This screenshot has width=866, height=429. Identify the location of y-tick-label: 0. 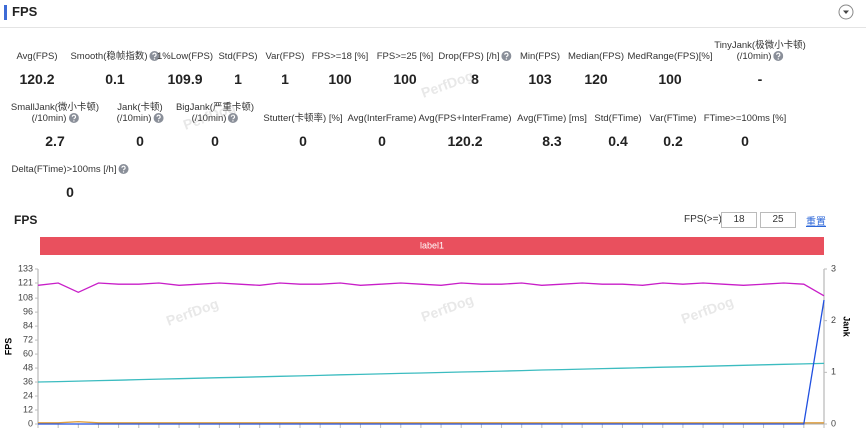
(30, 423).